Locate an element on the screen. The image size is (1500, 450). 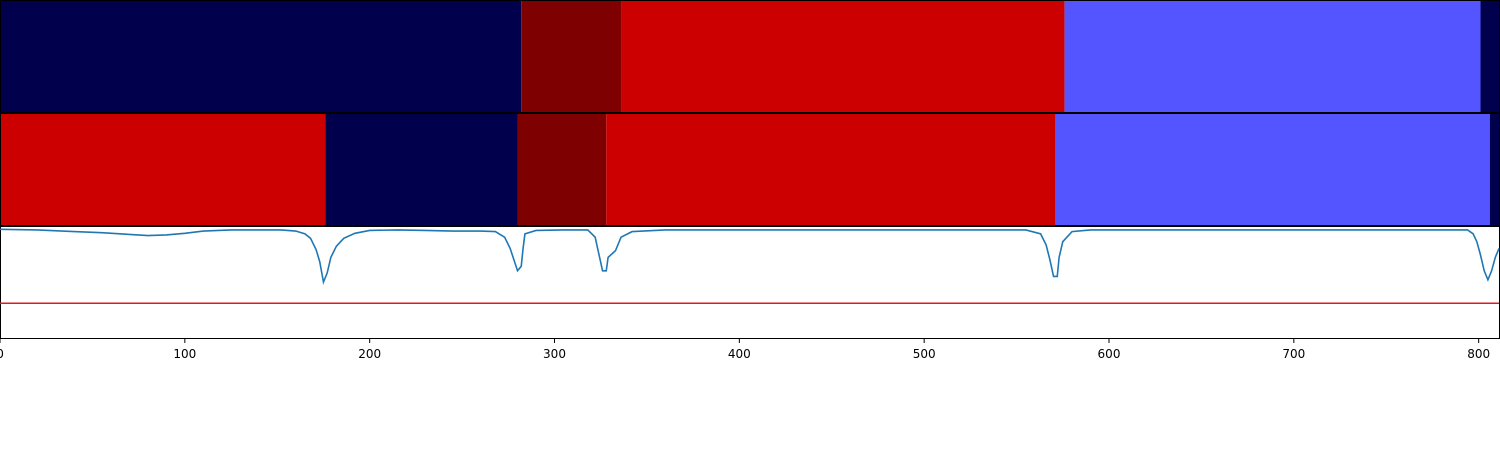
x-tick-label: 100 is located at coordinates (184, 354).